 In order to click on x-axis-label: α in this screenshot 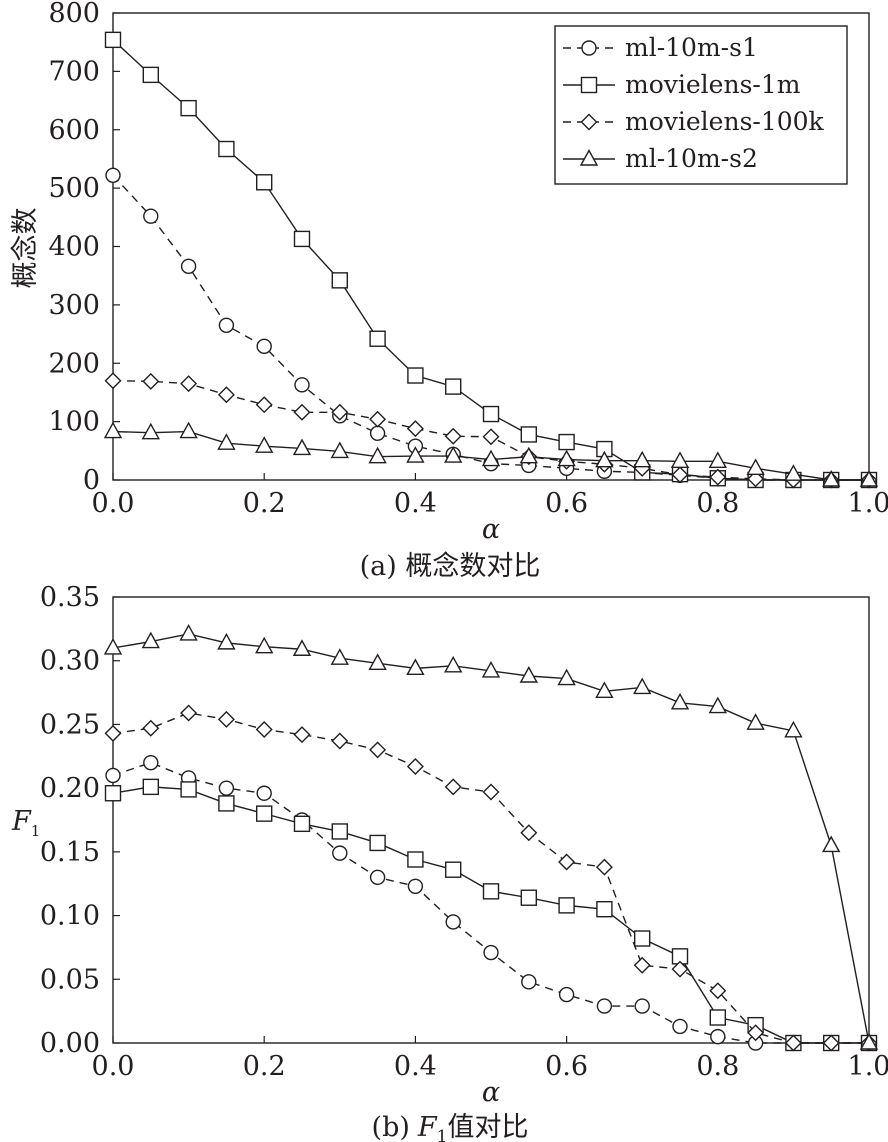, I will do `click(491, 1092)`.